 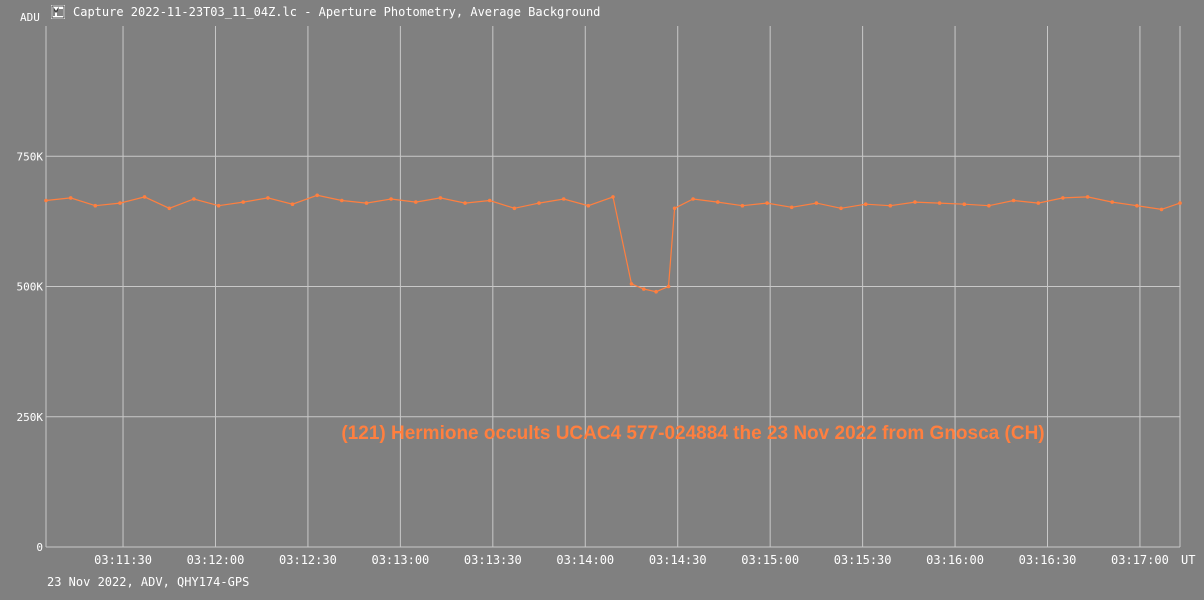 I want to click on x-tick-label: 03:14:30, so click(x=678, y=560).